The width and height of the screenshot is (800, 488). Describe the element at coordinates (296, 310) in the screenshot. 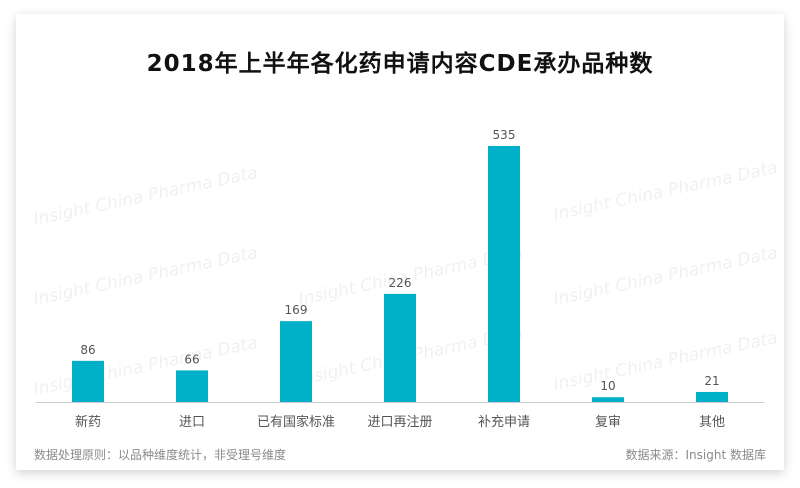

I see `data-label: 169` at that location.